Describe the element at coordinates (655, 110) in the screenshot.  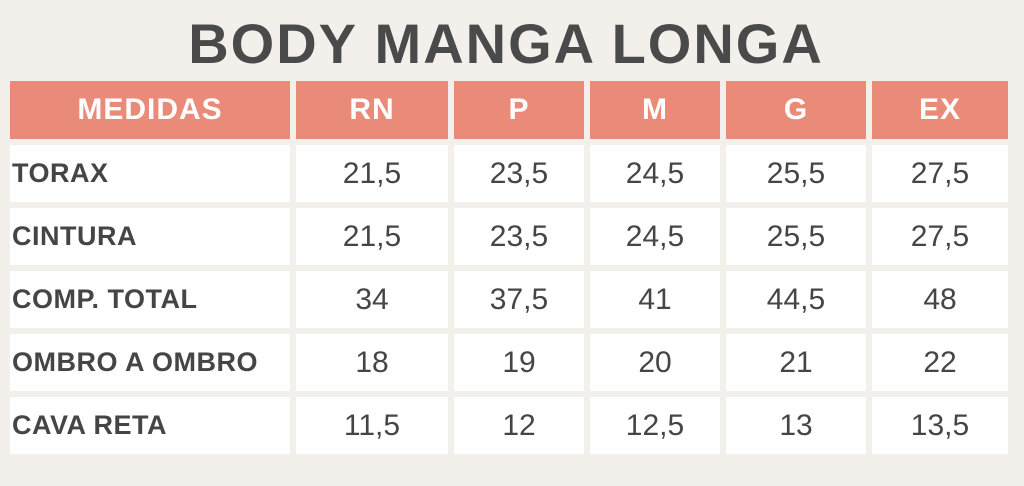
I see `header-size-m: M` at that location.